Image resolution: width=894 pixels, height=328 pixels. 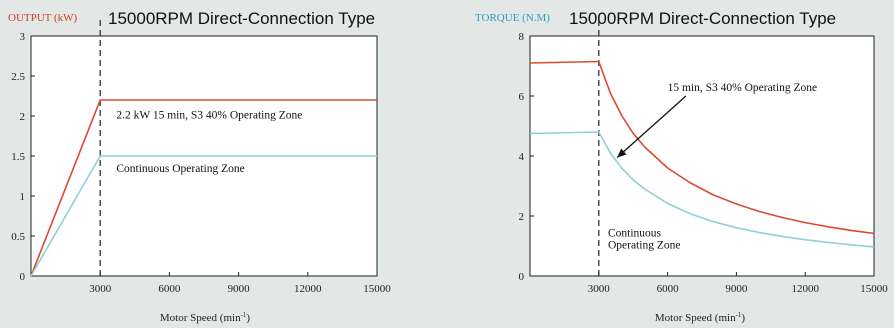 What do you see at coordinates (209, 115) in the screenshot?
I see `output-annotation-0: 2.2 kW 15 min, S3 40% Operating Zone` at bounding box center [209, 115].